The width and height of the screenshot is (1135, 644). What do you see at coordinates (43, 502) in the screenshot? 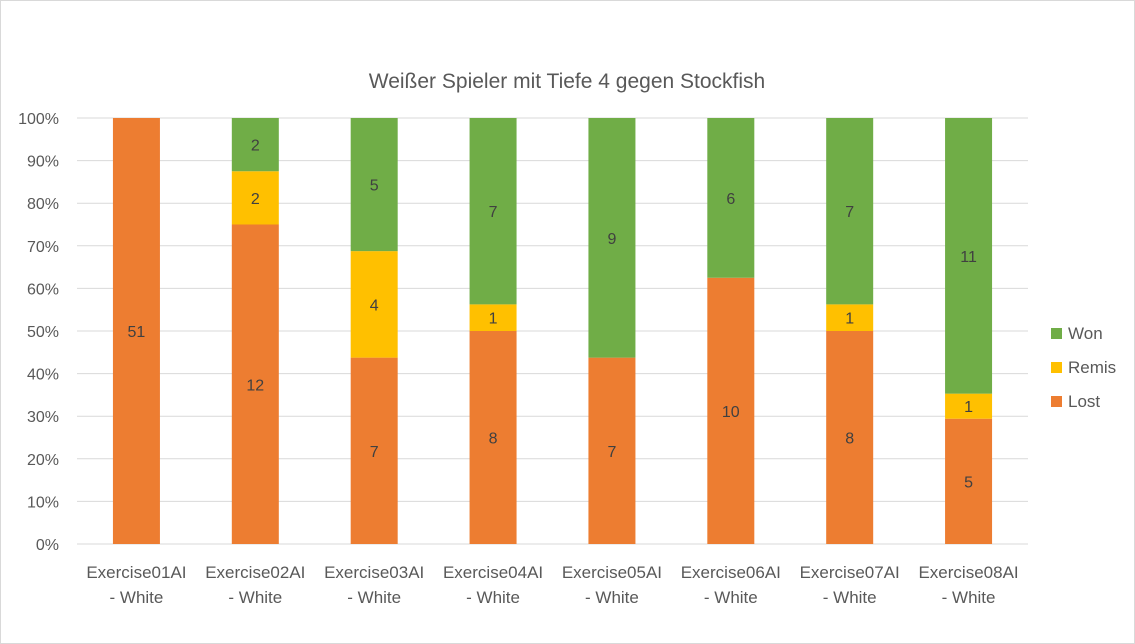
I see `y-tick-label: 10%` at bounding box center [43, 502].